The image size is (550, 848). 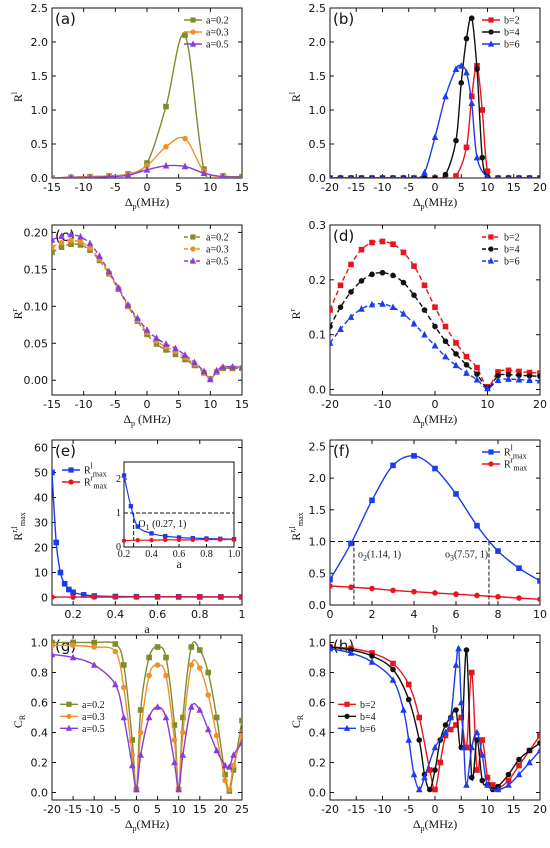 What do you see at coordinates (540, 614) in the screenshot?
I see `x-tick-label: 10` at bounding box center [540, 614].